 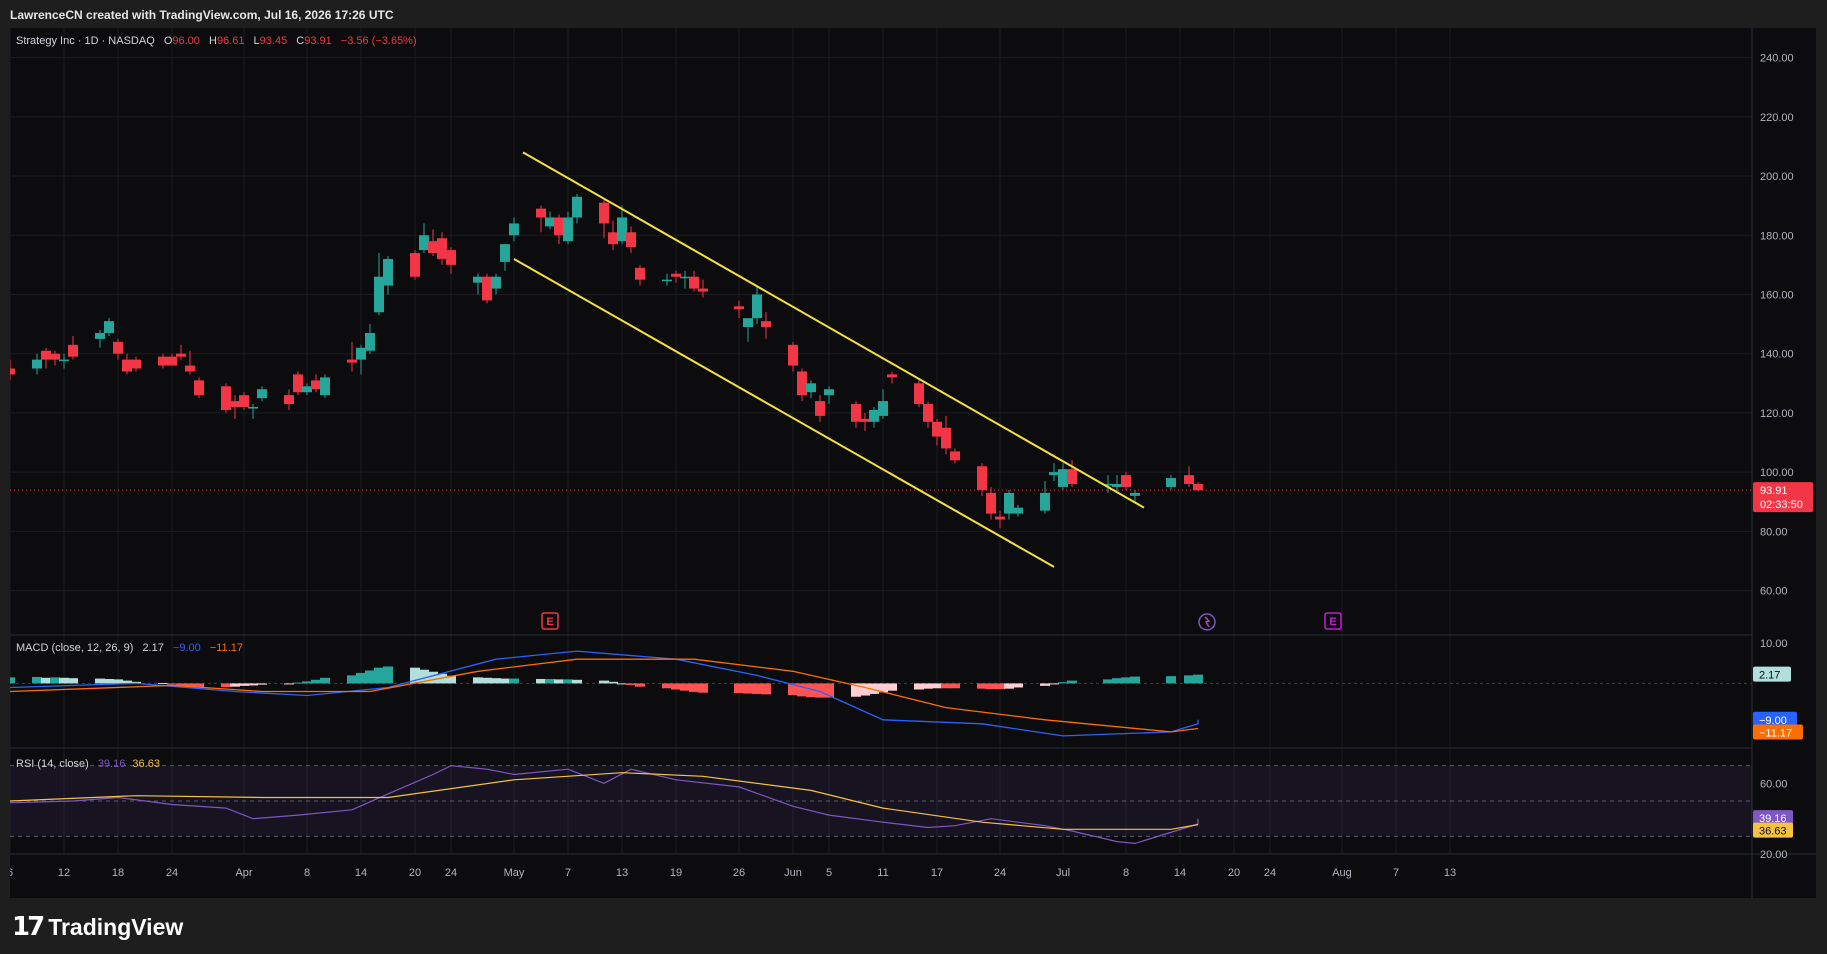 I want to click on legend-open-label: O, so click(x=168, y=41).